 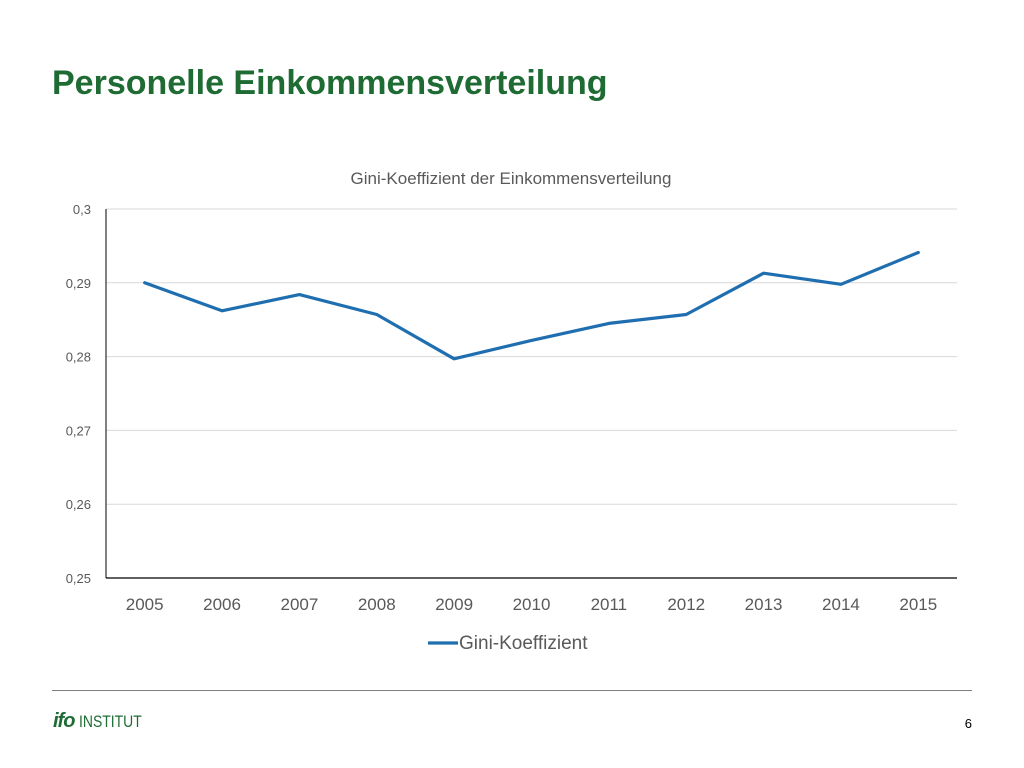 What do you see at coordinates (299, 604) in the screenshot?
I see `x-tick-label: 2007` at bounding box center [299, 604].